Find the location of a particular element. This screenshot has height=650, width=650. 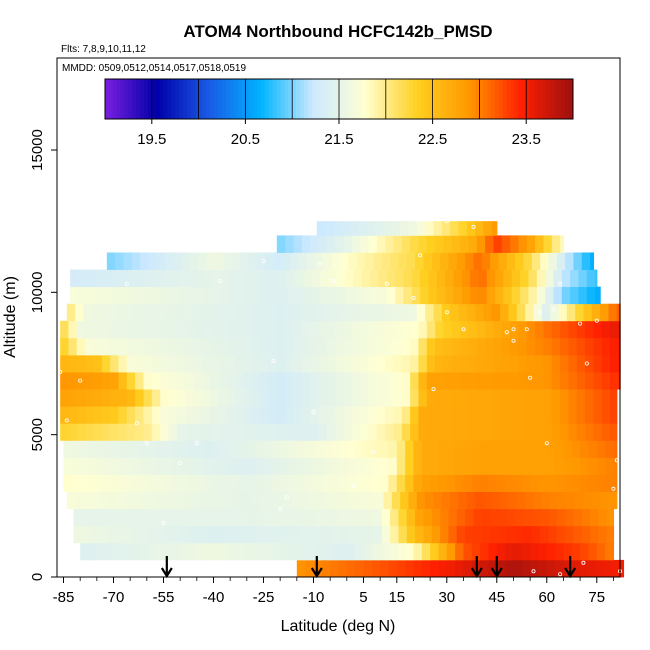

x-tick-label: -25 is located at coordinates (264, 597).